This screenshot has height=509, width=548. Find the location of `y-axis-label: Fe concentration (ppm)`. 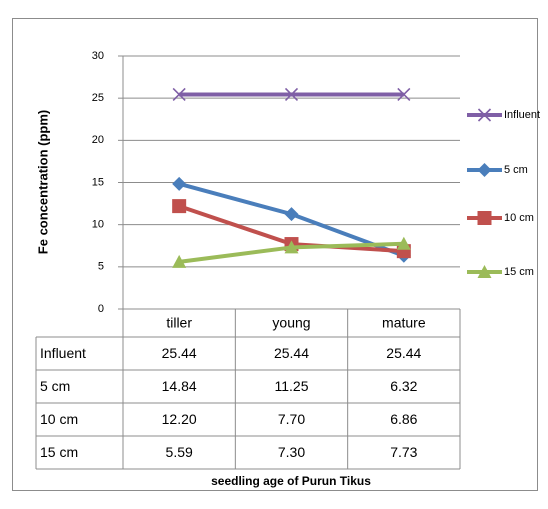

y-axis-label: Fe concentration (ppm) is located at coordinates (42, 182).